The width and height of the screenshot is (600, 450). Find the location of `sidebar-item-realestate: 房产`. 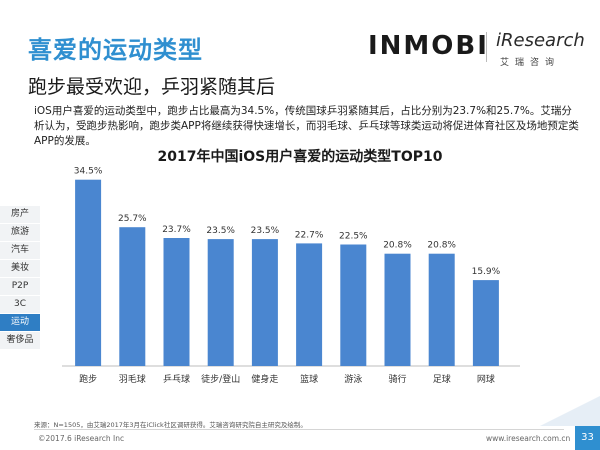

sidebar-item-realestate: 房产 is located at coordinates (20, 215).